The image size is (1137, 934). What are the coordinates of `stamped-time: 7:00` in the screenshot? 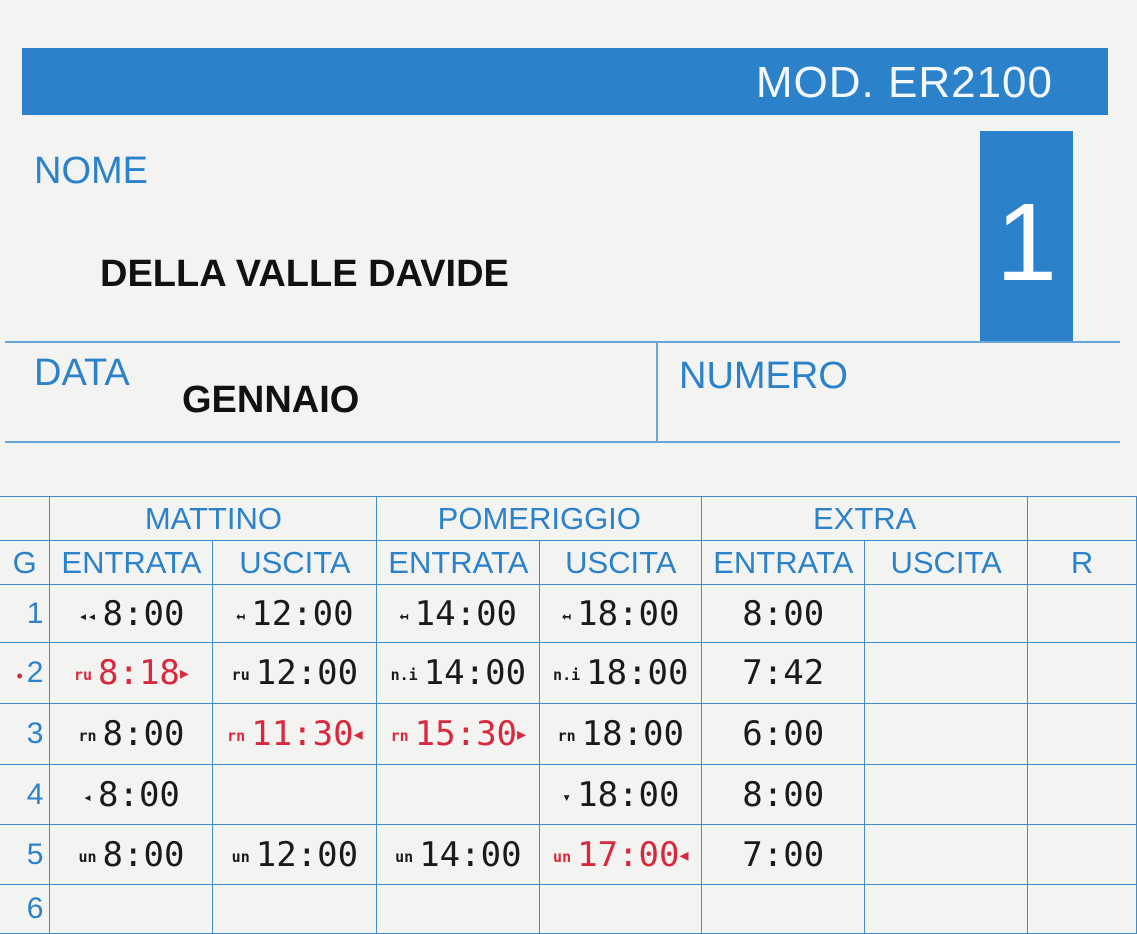 It's located at (783, 854).